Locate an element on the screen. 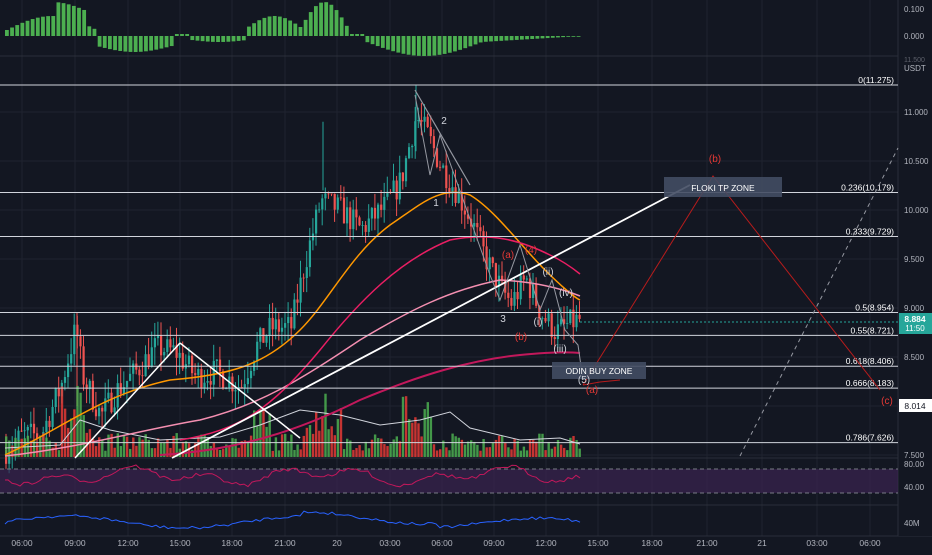 This screenshot has height=555, width=932. zone-odin-buy-label: ODIN BUY ZONE is located at coordinates (599, 371).